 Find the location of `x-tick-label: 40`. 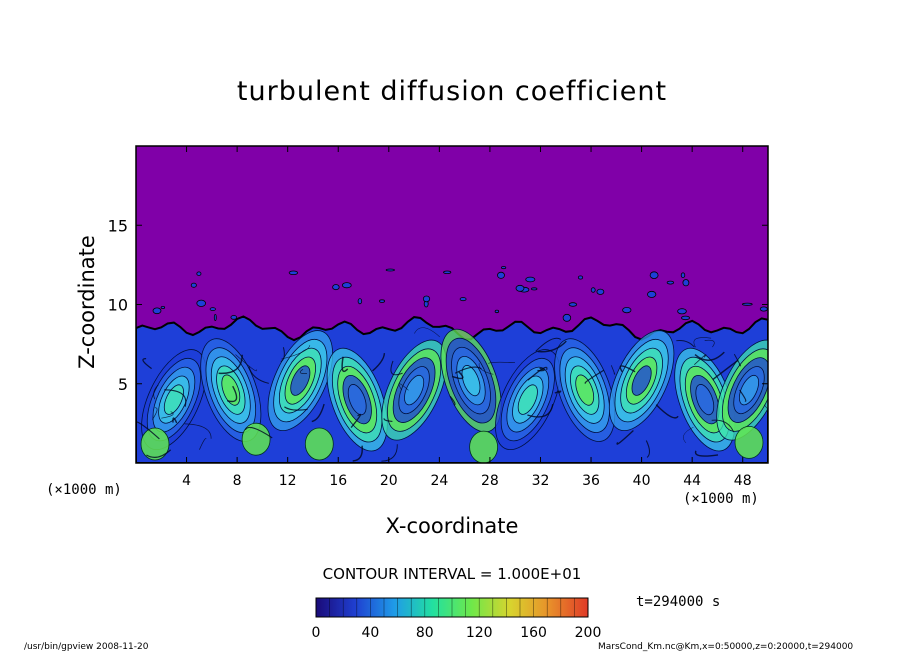

x-tick-label: 40 is located at coordinates (642, 481).